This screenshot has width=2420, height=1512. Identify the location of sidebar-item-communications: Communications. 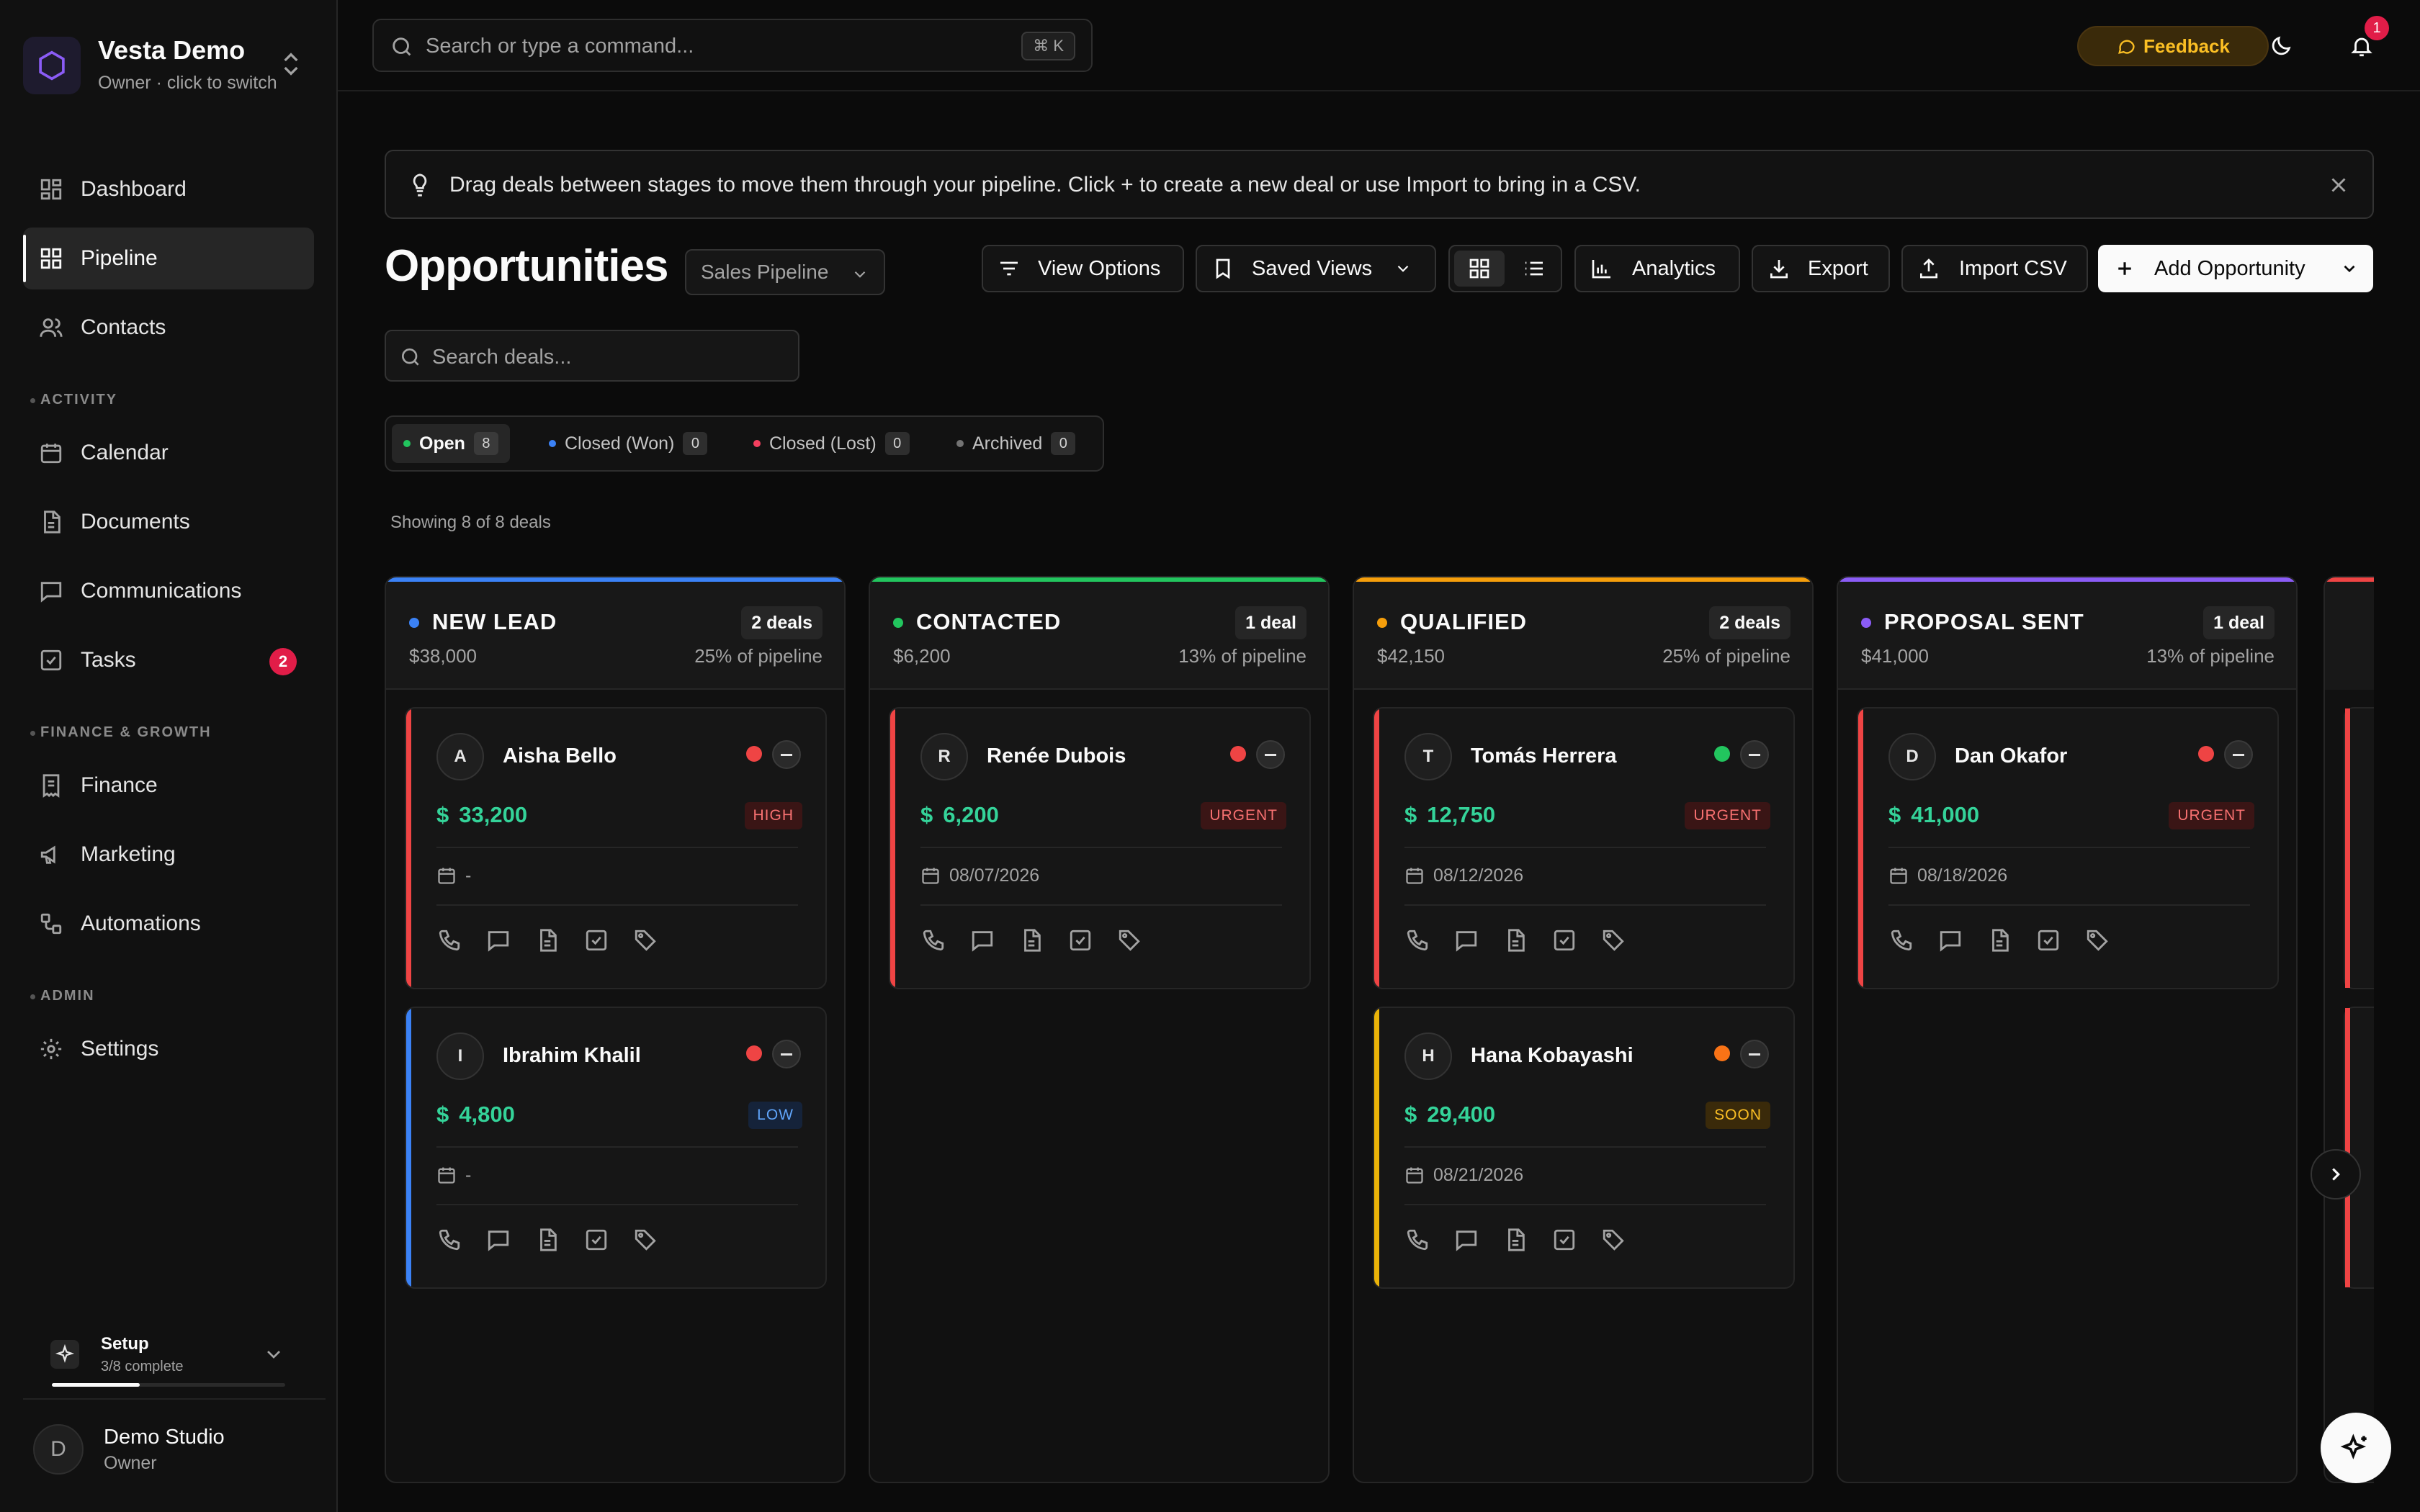
(168, 591).